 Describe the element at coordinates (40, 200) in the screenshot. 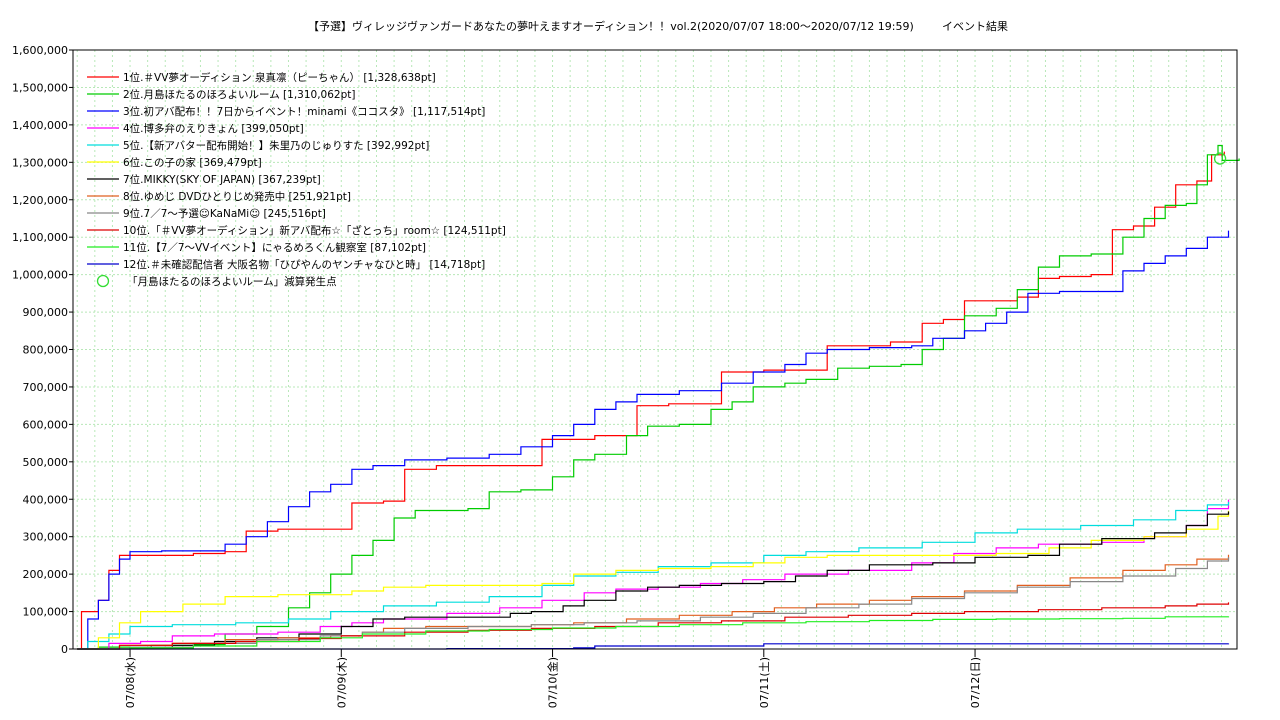

I see `y-tick-label: 1,200,000` at that location.